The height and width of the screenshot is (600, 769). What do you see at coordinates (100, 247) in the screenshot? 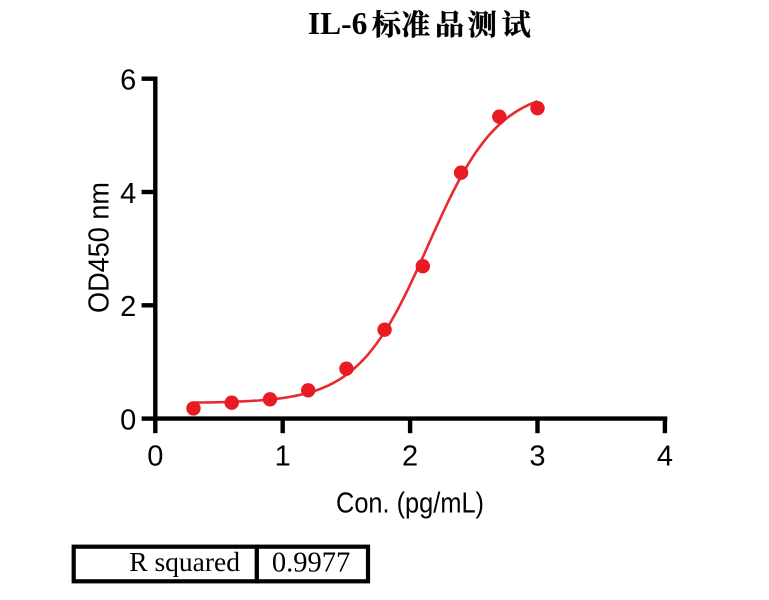
I see `svg-text: OD450 nm` at bounding box center [100, 247].